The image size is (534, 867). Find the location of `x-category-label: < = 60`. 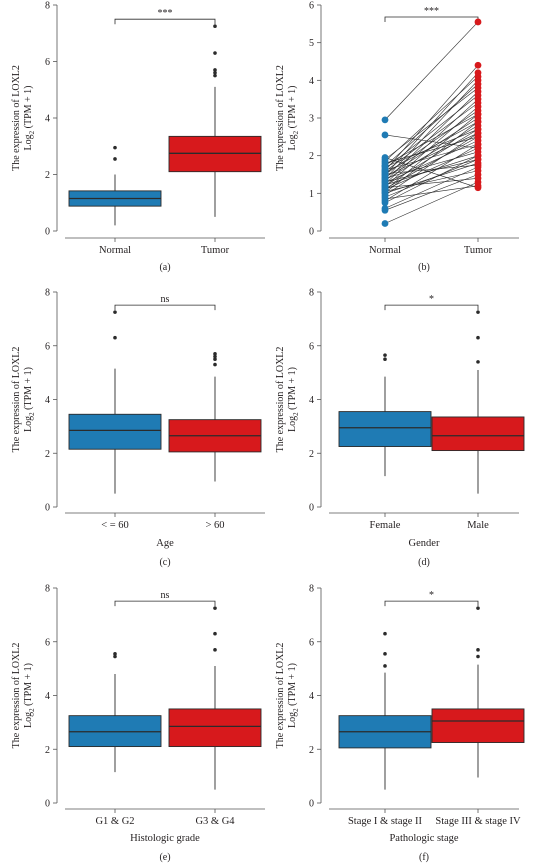

x-category-label: < = 60 is located at coordinates (115, 525).